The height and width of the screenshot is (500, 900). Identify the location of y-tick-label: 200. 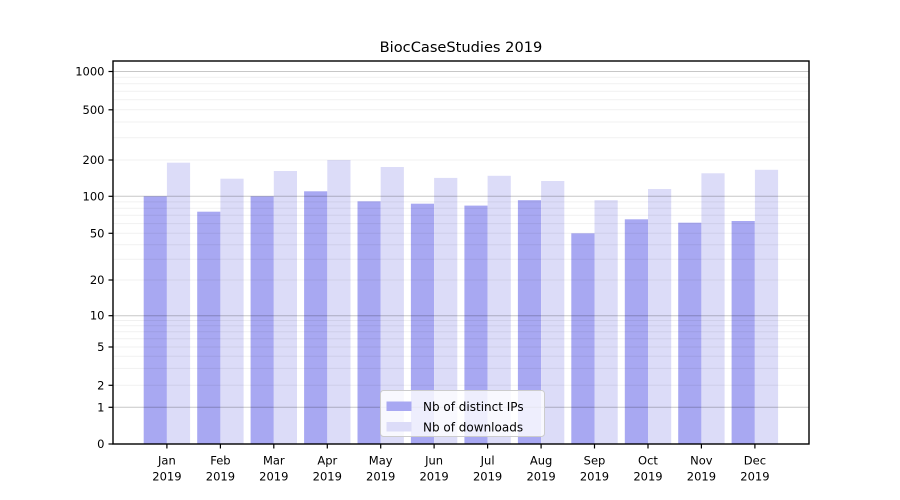
(94, 160).